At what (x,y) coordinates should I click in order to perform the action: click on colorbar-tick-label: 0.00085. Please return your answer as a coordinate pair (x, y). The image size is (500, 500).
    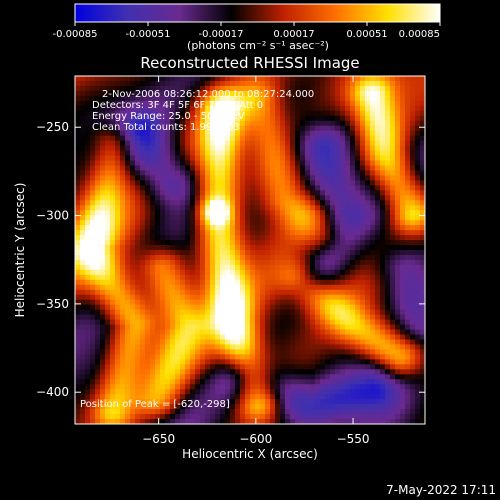
    Looking at the image, I should click on (419, 34).